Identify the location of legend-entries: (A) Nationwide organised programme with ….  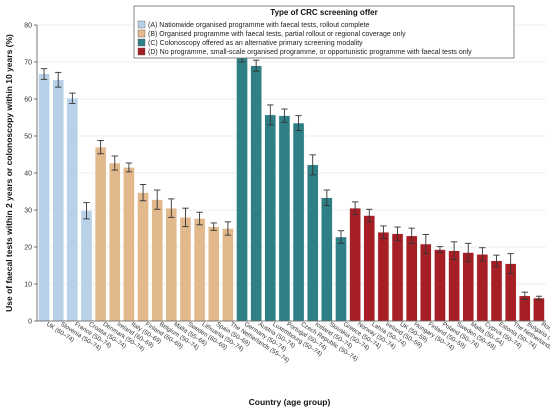
(304, 38).